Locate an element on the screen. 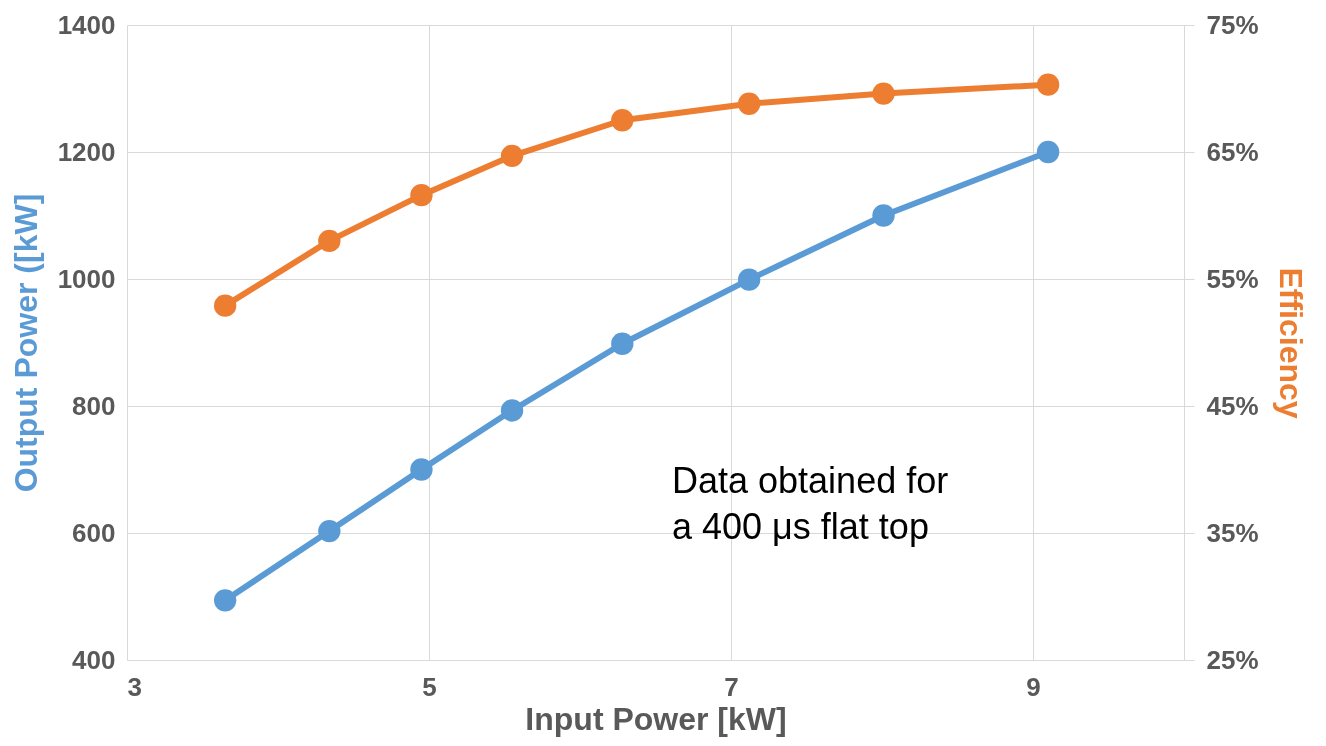 This screenshot has height=746, width=1326. y-tick-label: 1000 is located at coordinates (86, 278).